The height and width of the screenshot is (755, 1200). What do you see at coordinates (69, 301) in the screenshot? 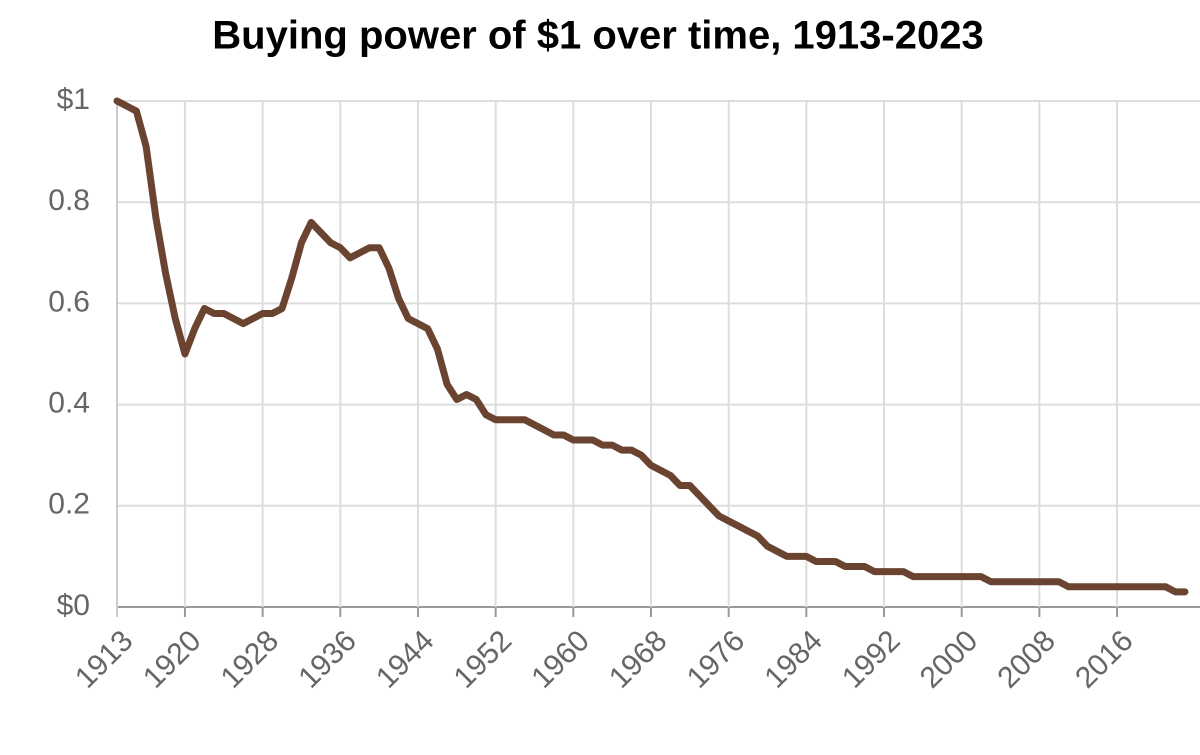
I see `y-tick-label: 0.6` at bounding box center [69, 301].